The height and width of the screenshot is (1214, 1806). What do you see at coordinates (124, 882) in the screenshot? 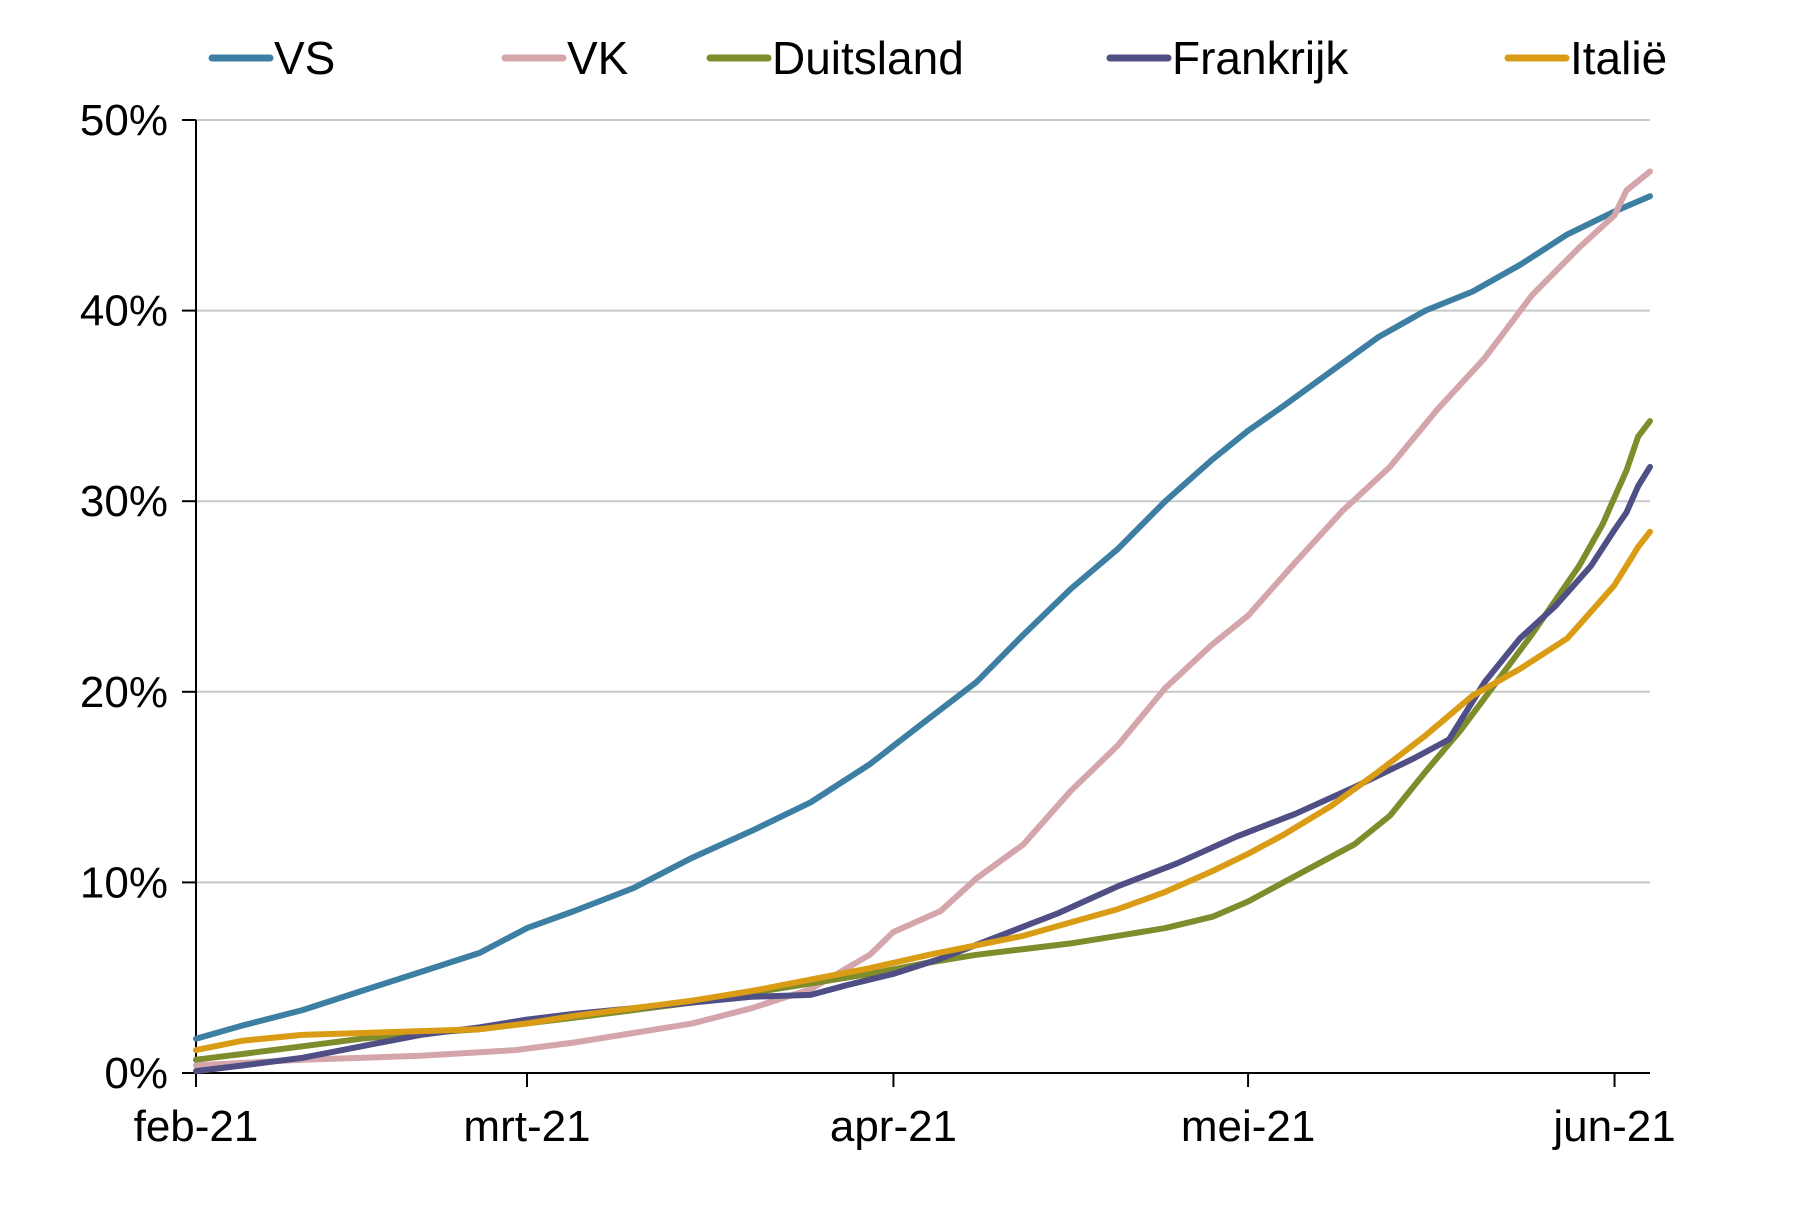
I see `y-tick-label: 10%` at bounding box center [124, 882].